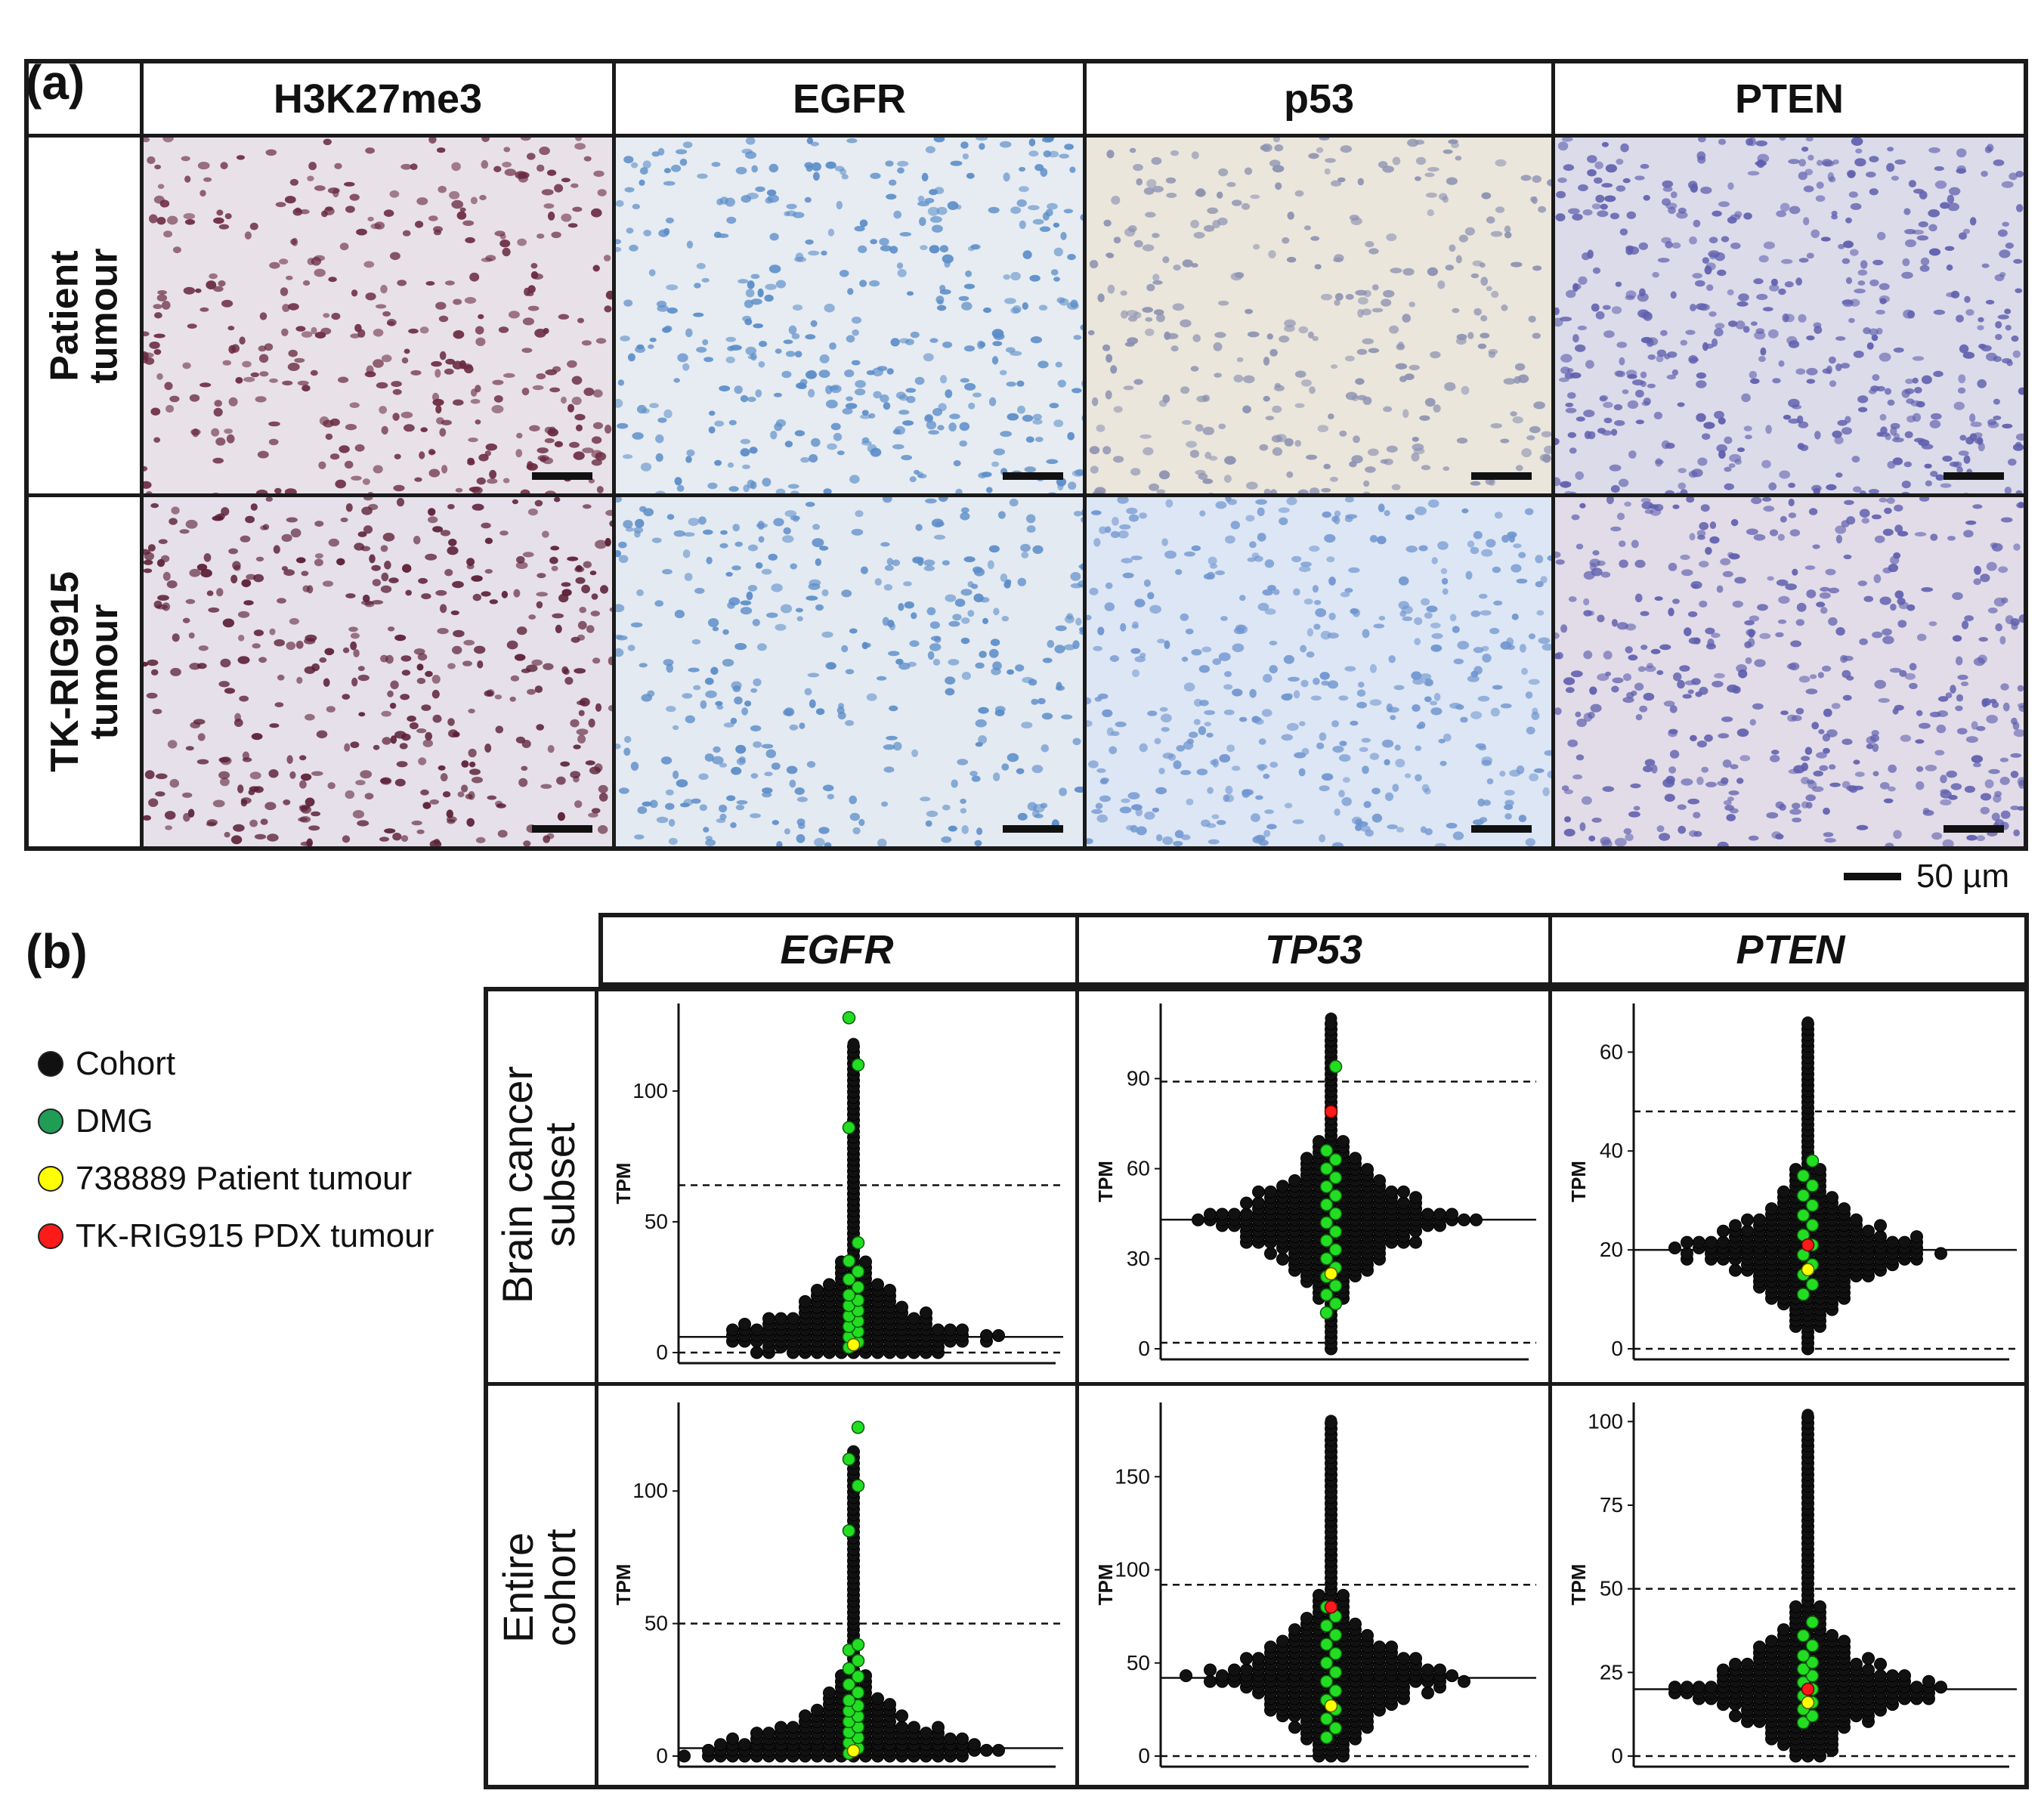  What do you see at coordinates (1335, 1728) in the screenshot?
I see `dmg-point` at bounding box center [1335, 1728].